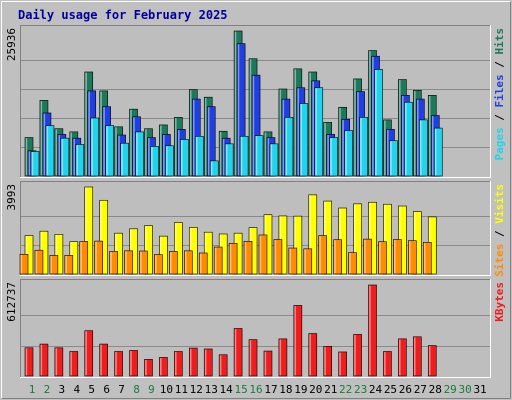  What do you see at coordinates (123, 15) in the screenshot?
I see `chart-title: Daily usage for February 2025` at bounding box center [123, 15].